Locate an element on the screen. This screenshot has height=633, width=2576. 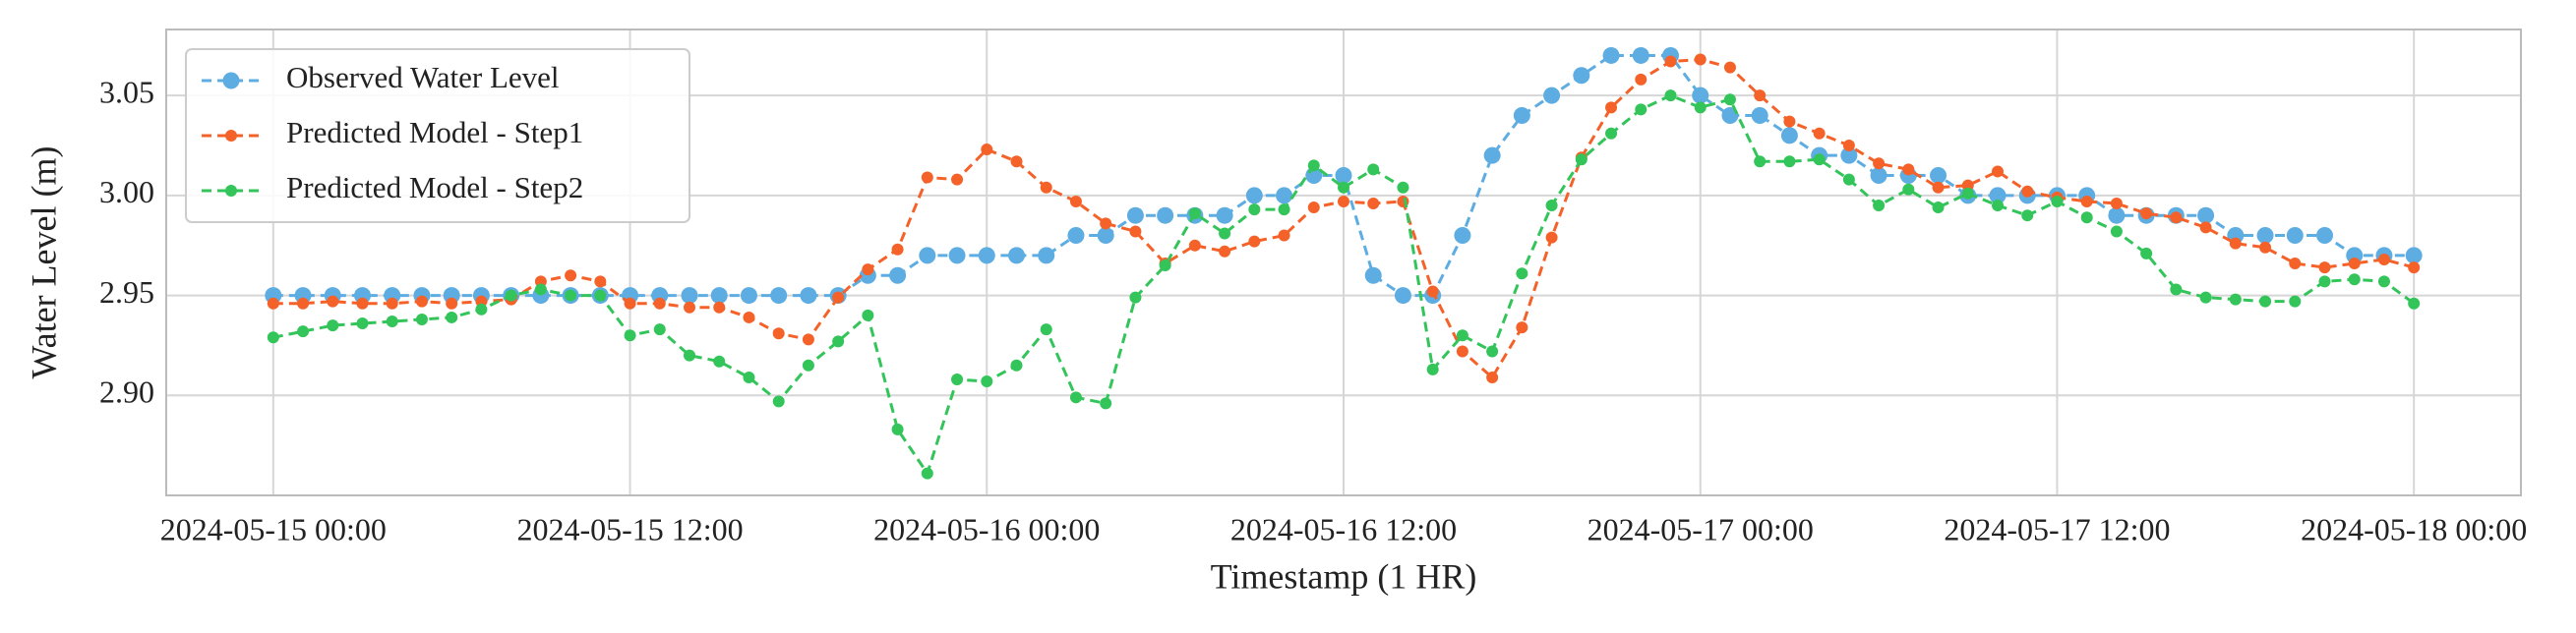
x-tick-label: 2024-05-18 00:00 is located at coordinates (2414, 529).